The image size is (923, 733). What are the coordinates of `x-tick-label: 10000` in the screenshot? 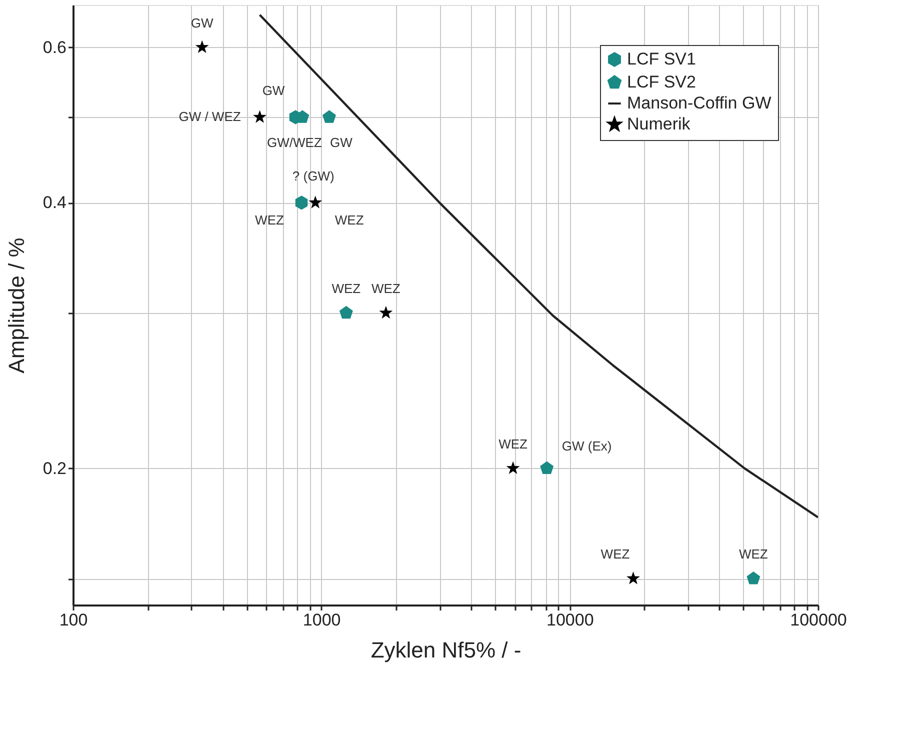 It's located at (570, 620).